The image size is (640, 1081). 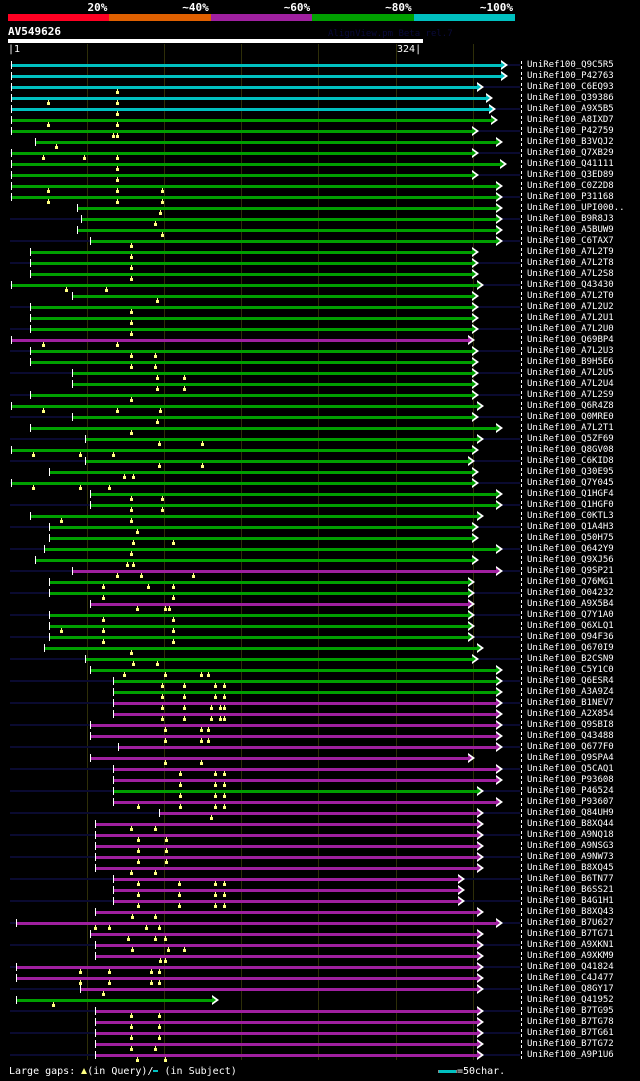 I want to click on hit-label: UniRef100_B7TG72, so click(x=570, y=1044).